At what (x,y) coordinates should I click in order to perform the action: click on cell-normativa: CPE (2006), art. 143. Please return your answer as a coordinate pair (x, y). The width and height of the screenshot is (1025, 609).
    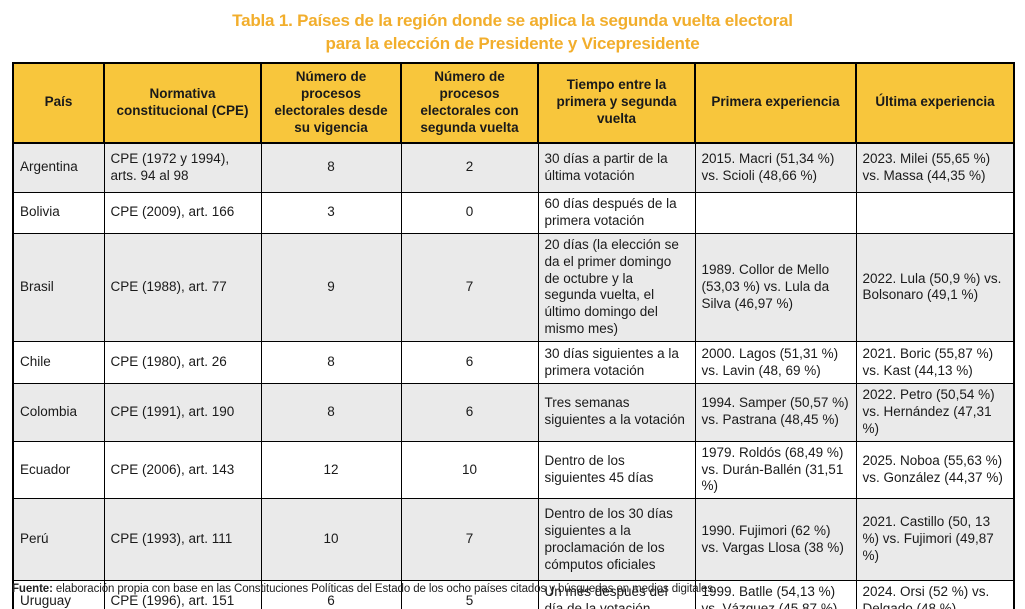
    Looking at the image, I should click on (182, 470).